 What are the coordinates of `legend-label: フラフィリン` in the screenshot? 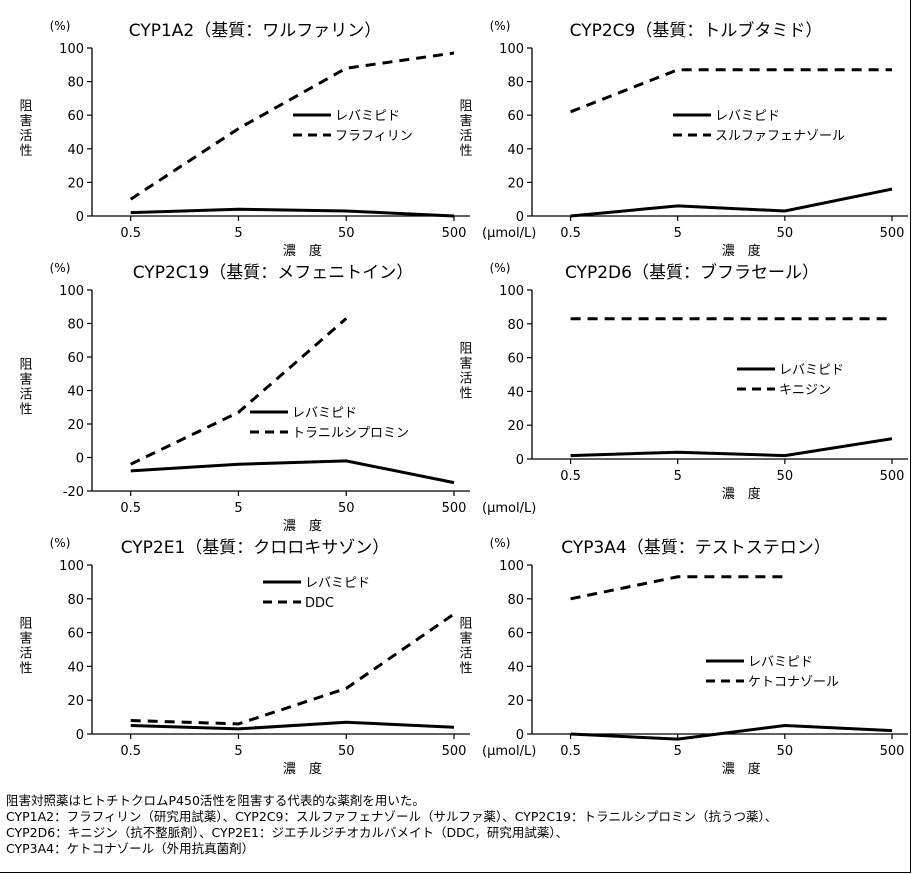 It's located at (374, 136).